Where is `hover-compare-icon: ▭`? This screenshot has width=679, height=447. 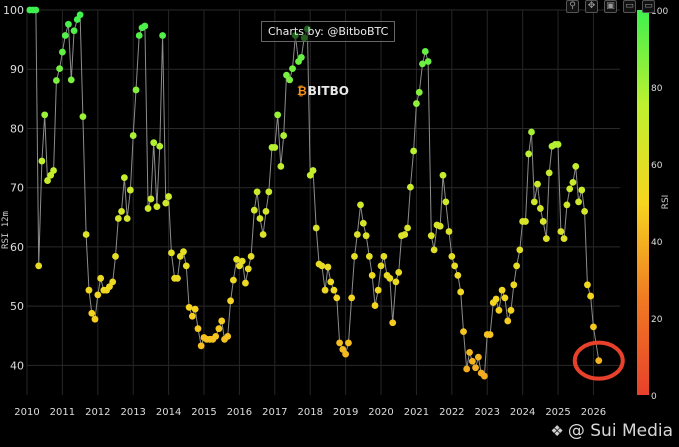
hover-compare-icon: ▭ is located at coordinates (629, 6).